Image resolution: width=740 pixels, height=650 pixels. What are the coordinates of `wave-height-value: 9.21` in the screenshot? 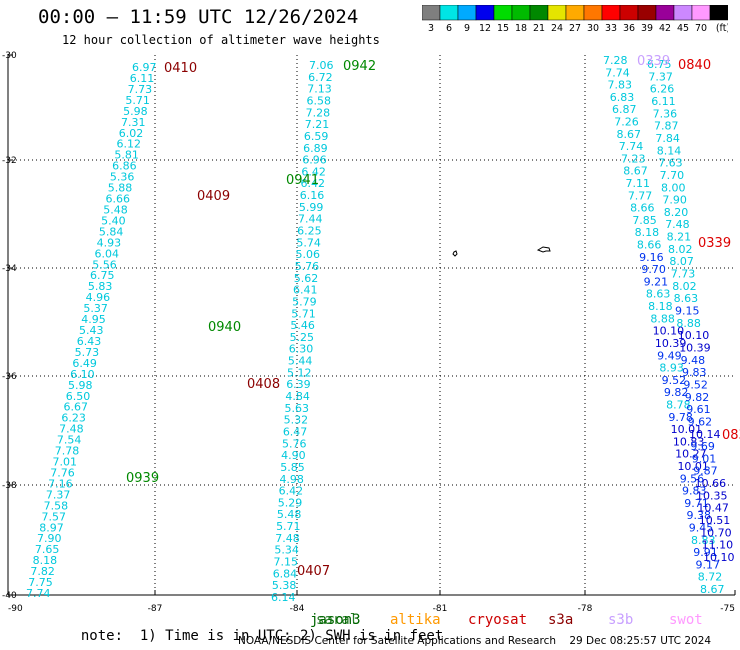 It's located at (656, 281).